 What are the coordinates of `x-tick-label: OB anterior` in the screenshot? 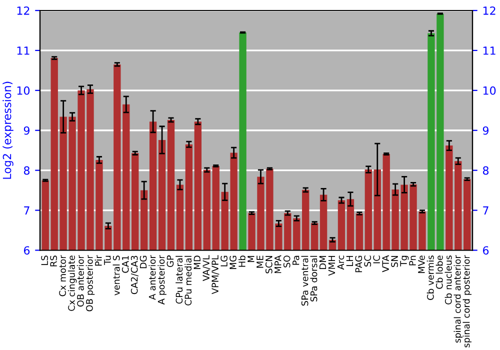 It's located at (80, 281).